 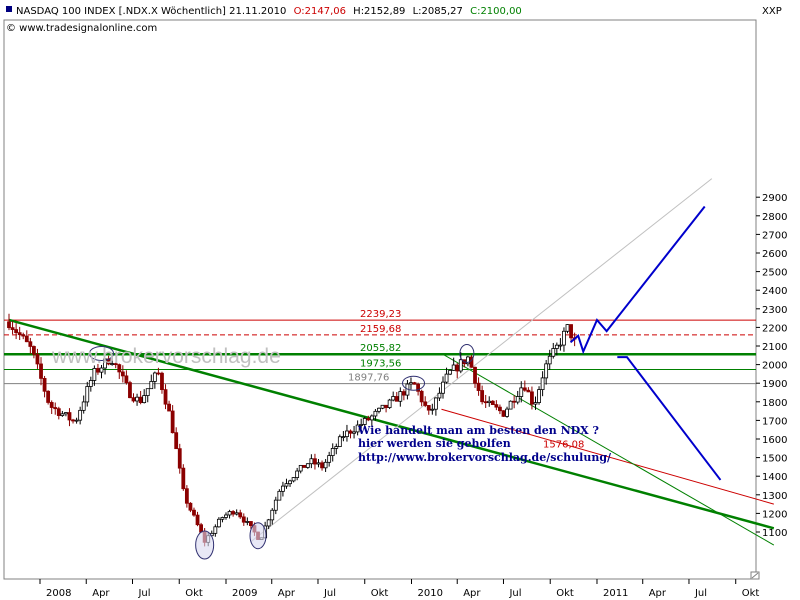 I want to click on resize-corner, so click(x=755, y=575).